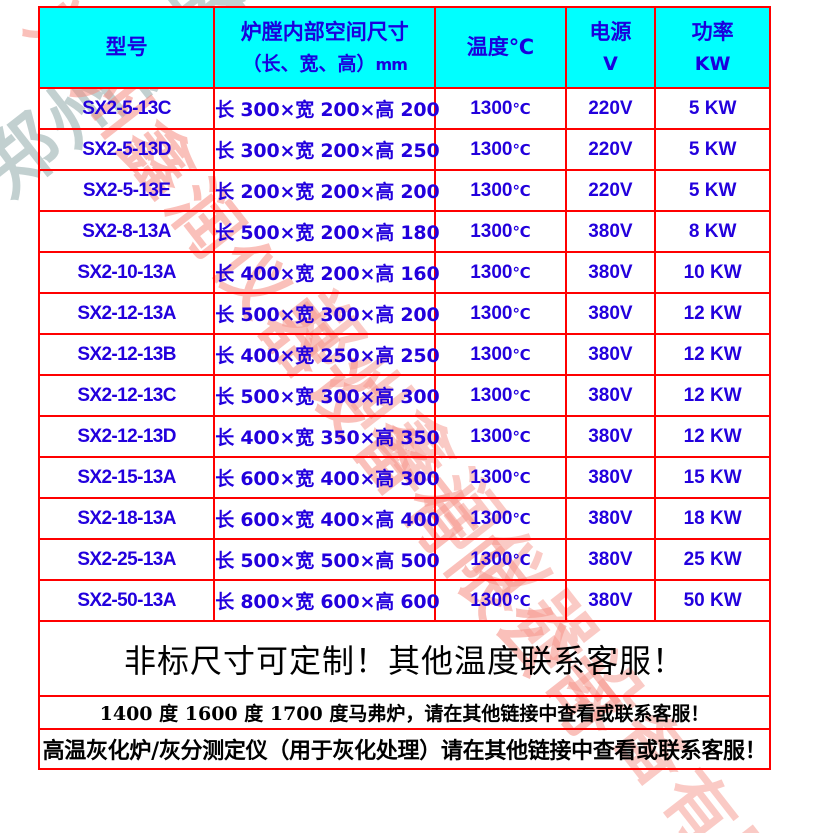 The height and width of the screenshot is (833, 816). What do you see at coordinates (712, 149) in the screenshot?
I see `cell-power: 5 KW` at bounding box center [712, 149].